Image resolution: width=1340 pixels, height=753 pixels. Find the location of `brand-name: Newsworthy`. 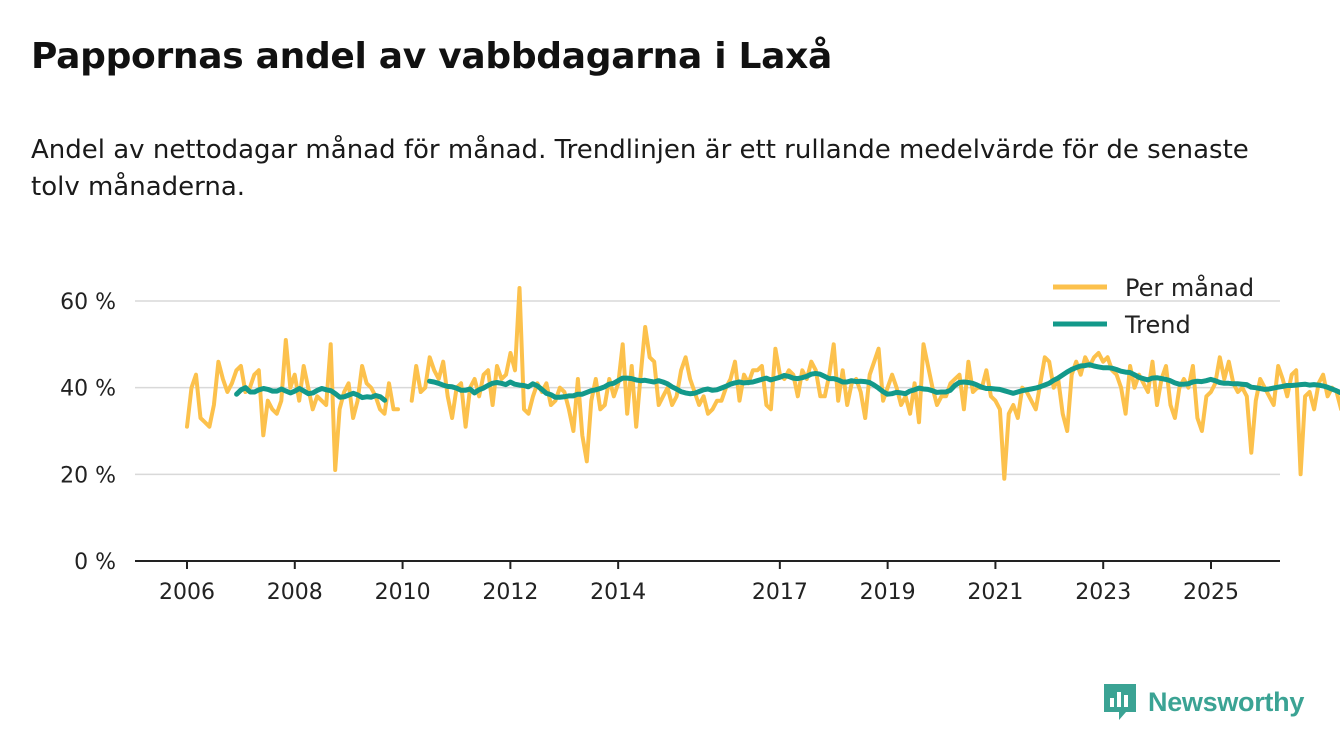

brand-name: Newsworthy is located at coordinates (1226, 701).